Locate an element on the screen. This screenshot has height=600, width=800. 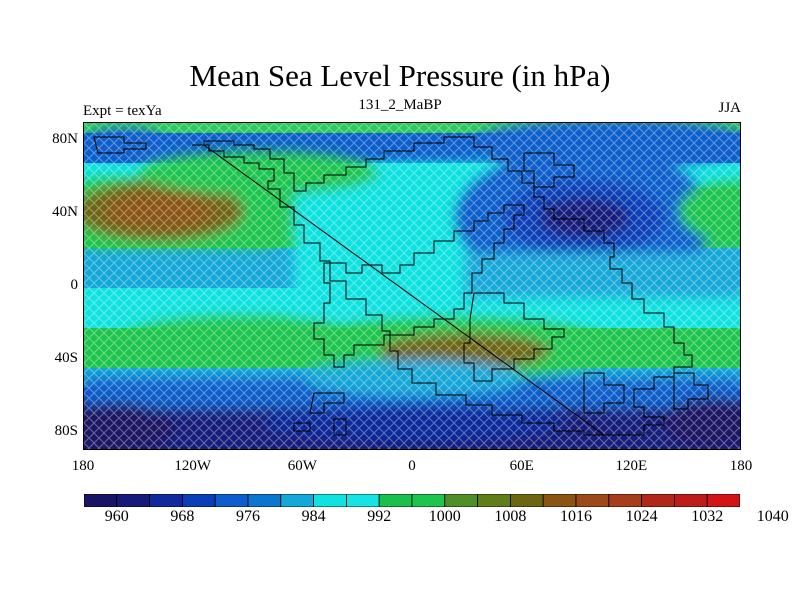
x-tick-label: 60W is located at coordinates (302, 466).